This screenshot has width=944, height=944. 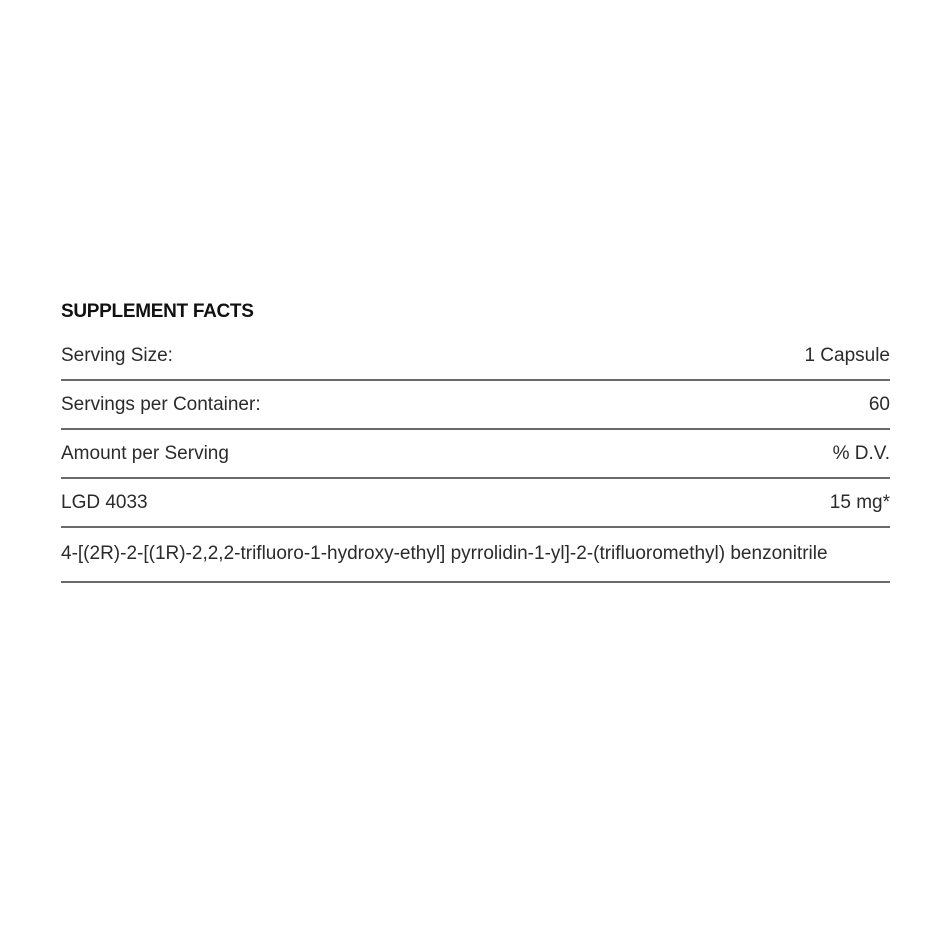 I want to click on row-label: Serving Size:, so click(x=117, y=355).